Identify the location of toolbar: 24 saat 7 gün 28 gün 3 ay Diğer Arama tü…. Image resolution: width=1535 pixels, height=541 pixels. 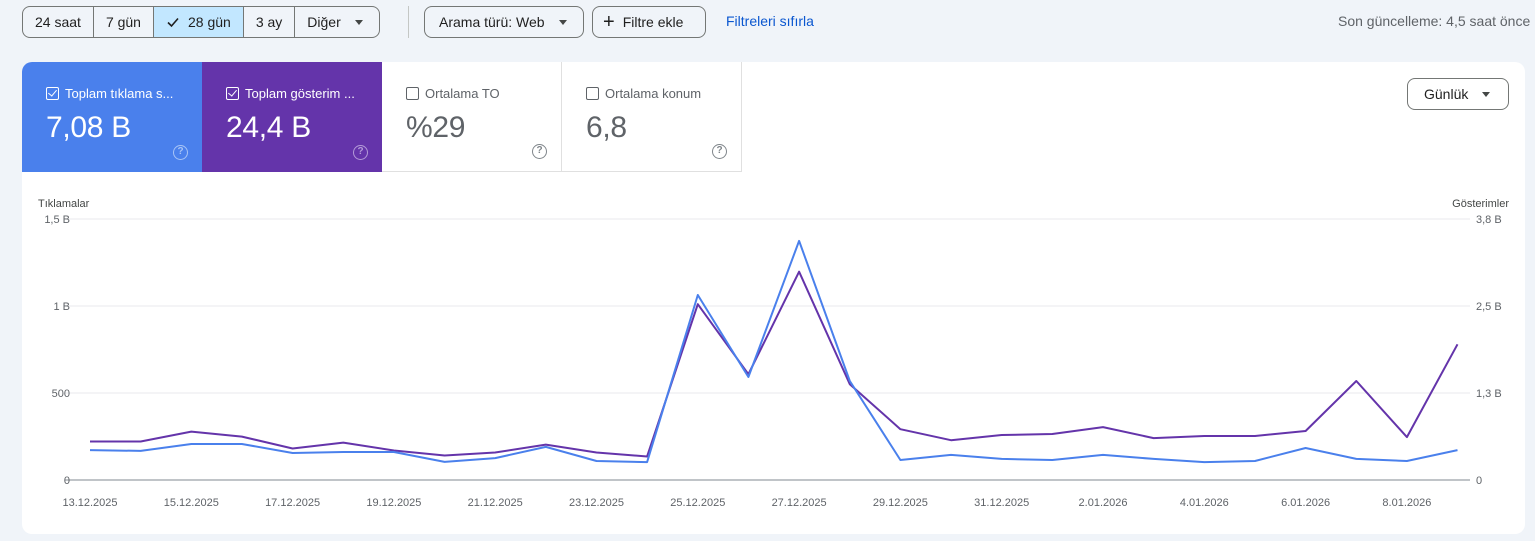
(767, 22).